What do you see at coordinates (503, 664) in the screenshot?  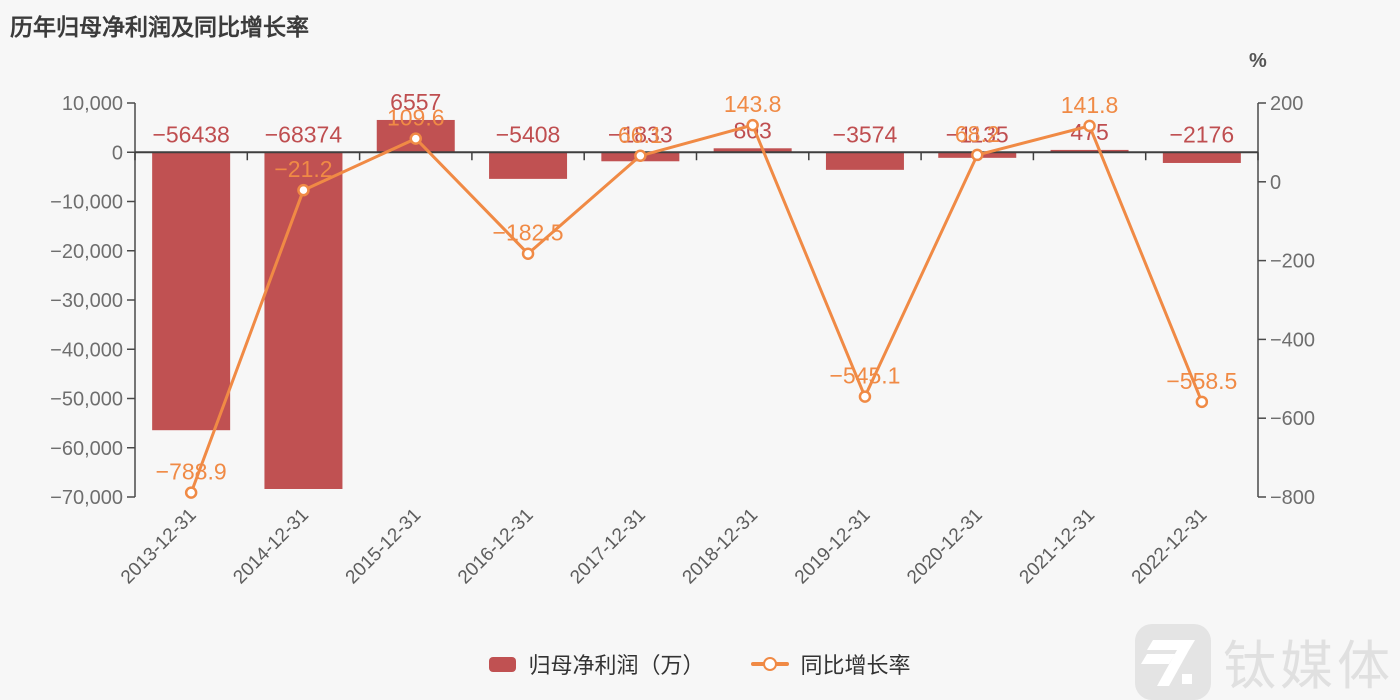 I see `bar-series-swatch-icon` at bounding box center [503, 664].